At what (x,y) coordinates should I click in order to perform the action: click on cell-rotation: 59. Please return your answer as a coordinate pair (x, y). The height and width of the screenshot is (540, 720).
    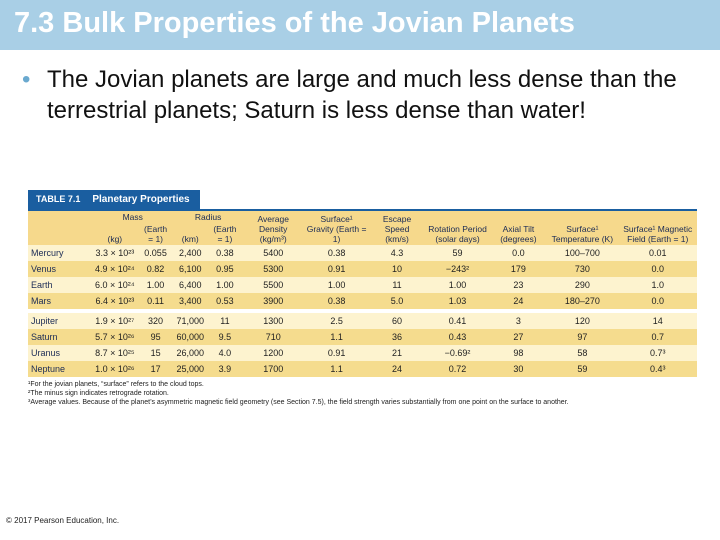
    Looking at the image, I should click on (457, 253).